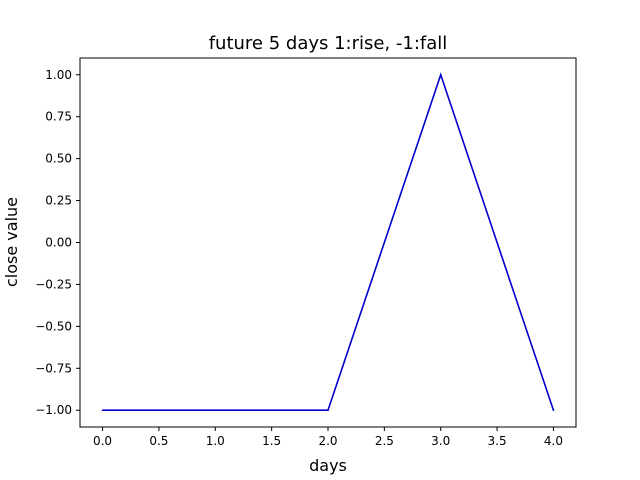  What do you see at coordinates (215, 441) in the screenshot?
I see `x-tick-label: 1.0` at bounding box center [215, 441].